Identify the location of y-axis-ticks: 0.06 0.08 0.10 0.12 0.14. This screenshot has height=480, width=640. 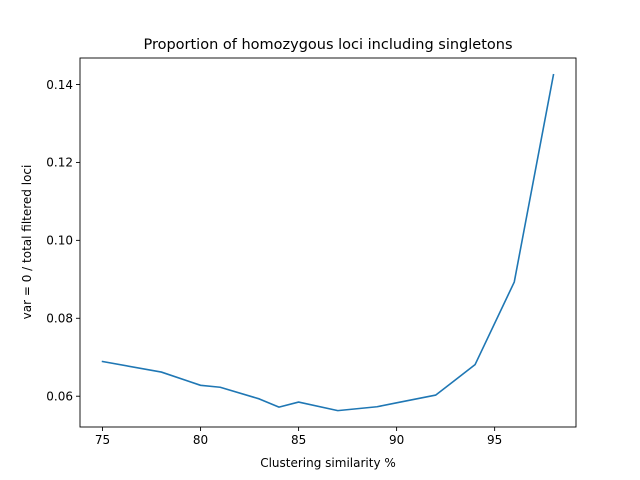
(63, 241).